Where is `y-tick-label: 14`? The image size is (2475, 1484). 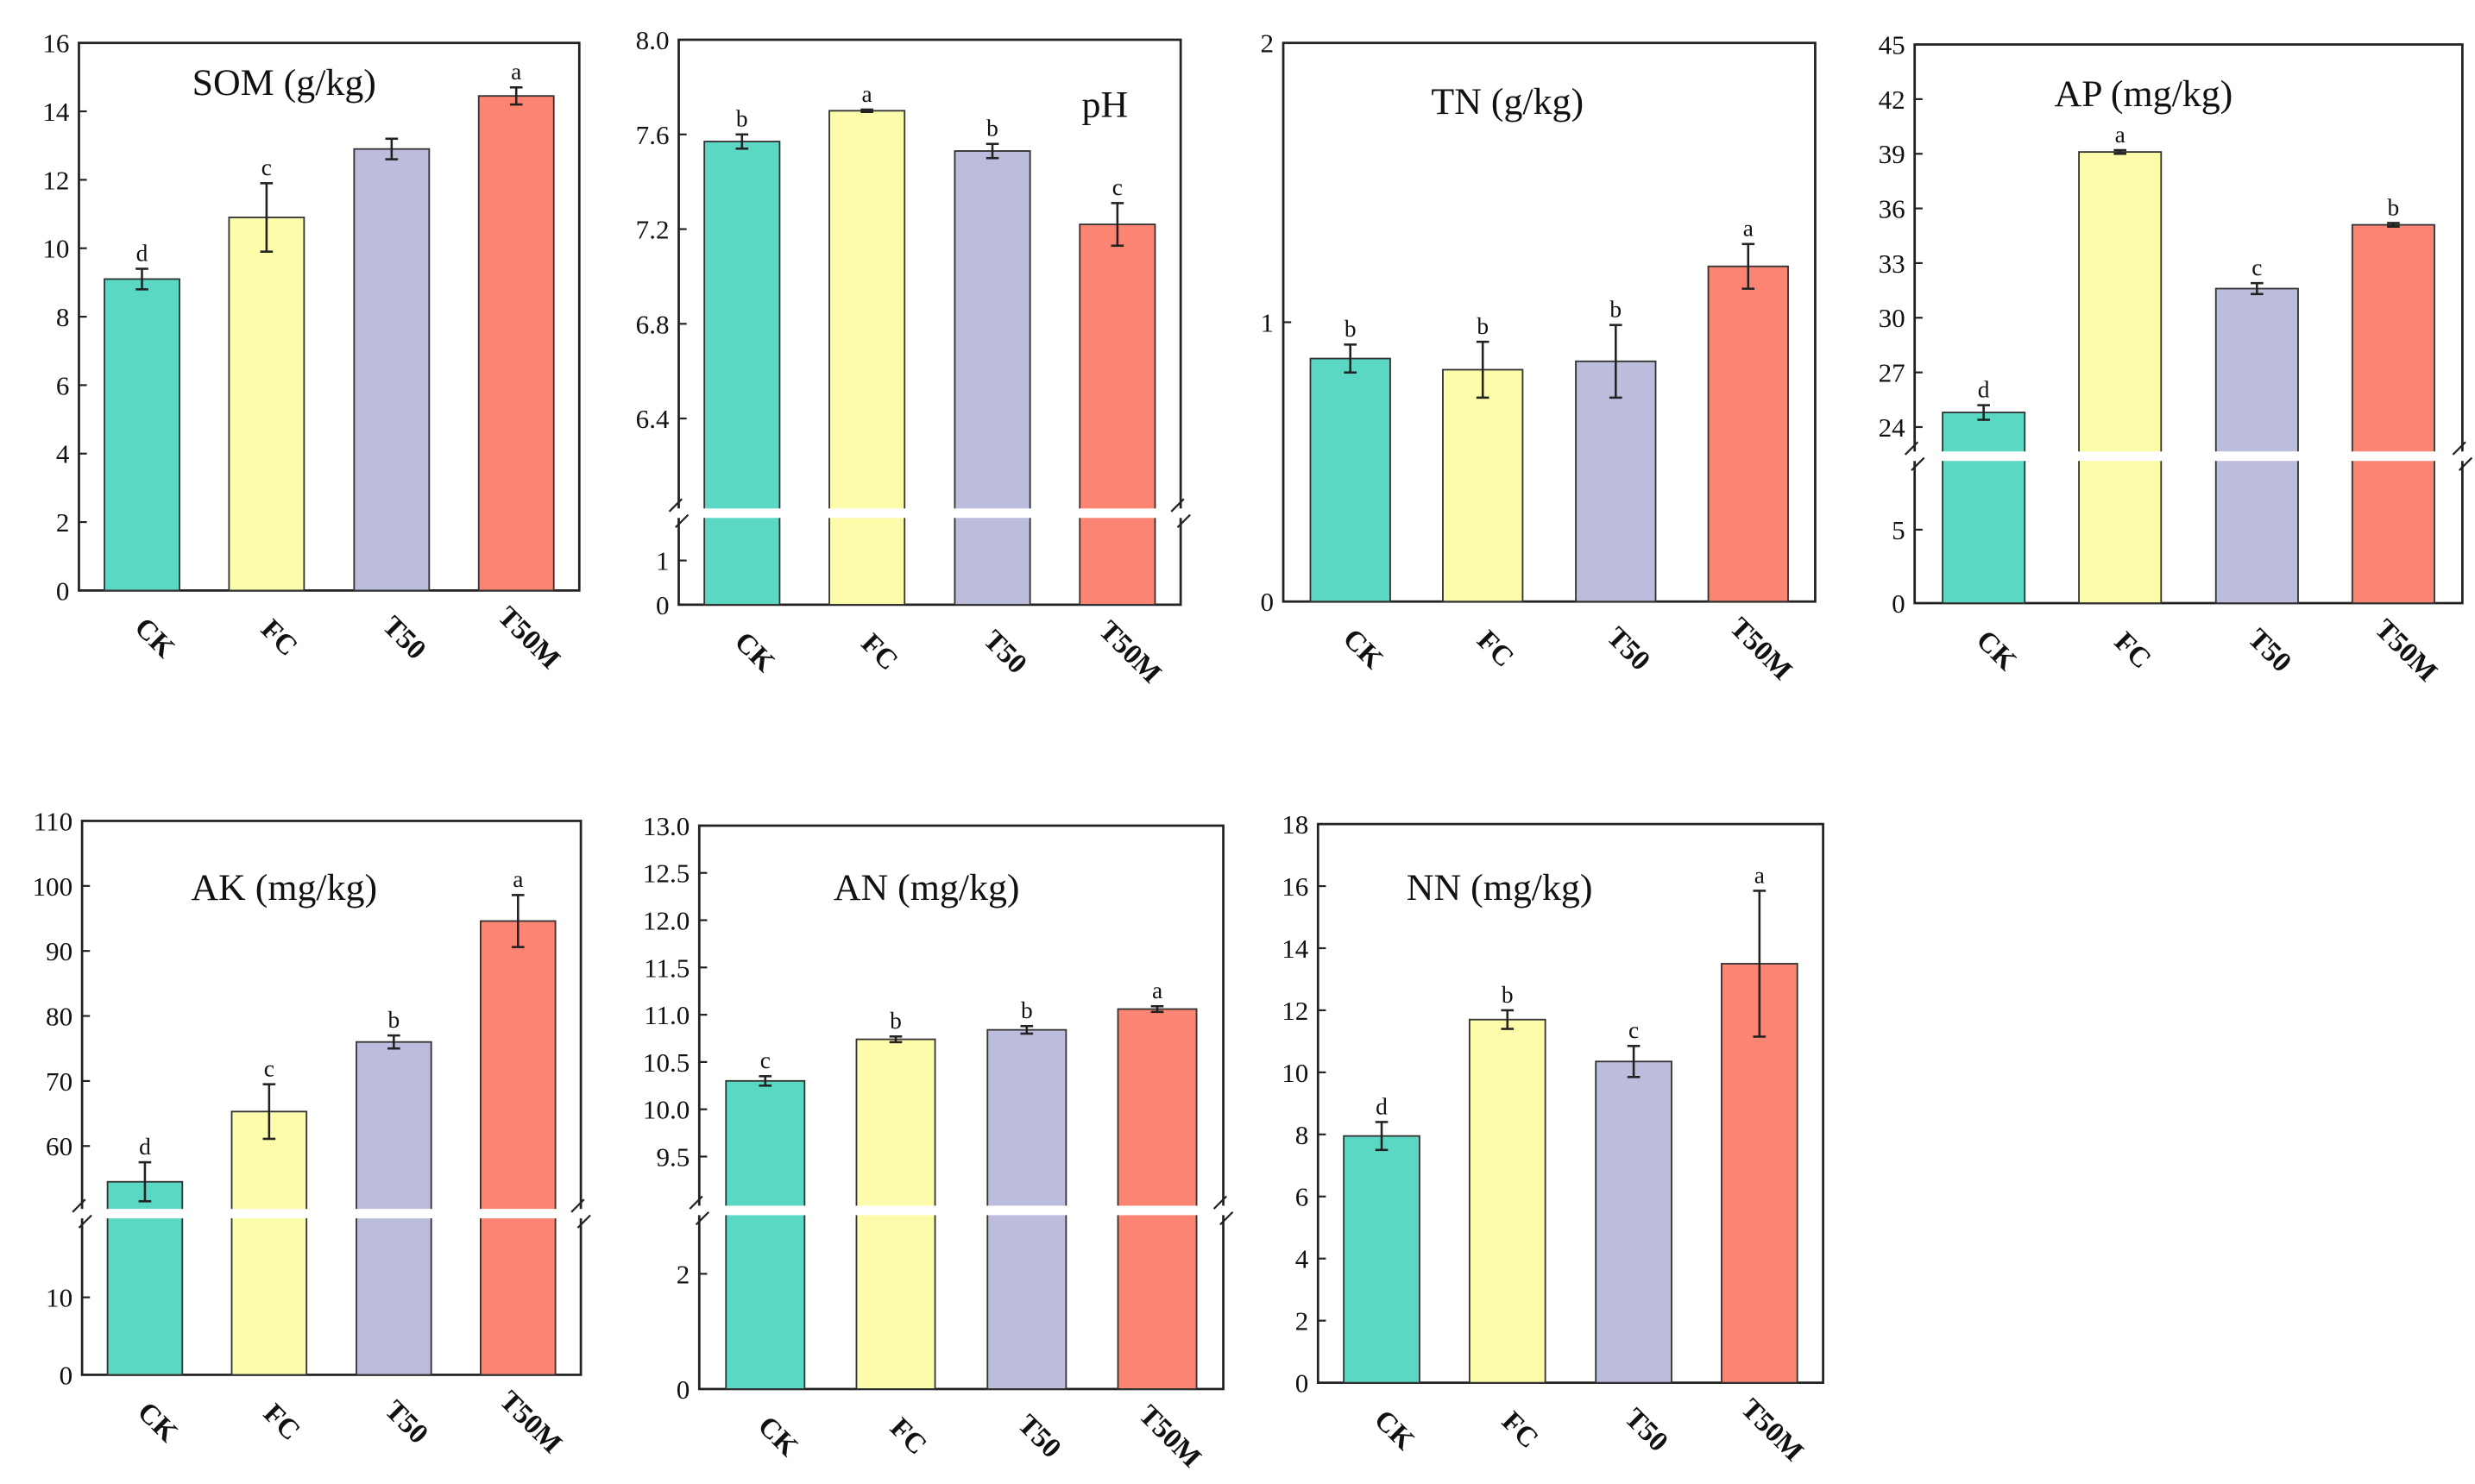
y-tick-label: 14 is located at coordinates (56, 112).